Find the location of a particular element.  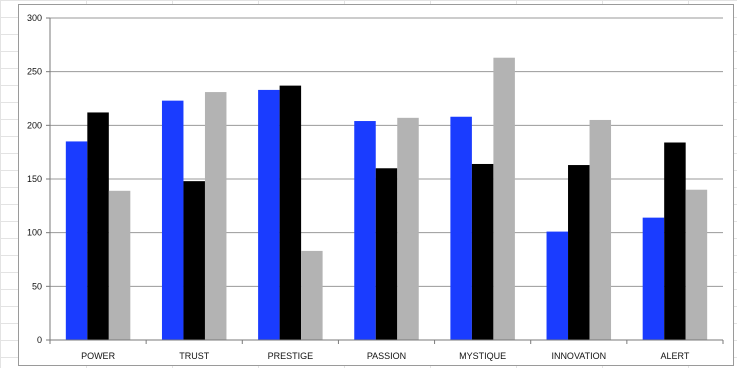

x-category-label: PASSION is located at coordinates (386, 356).